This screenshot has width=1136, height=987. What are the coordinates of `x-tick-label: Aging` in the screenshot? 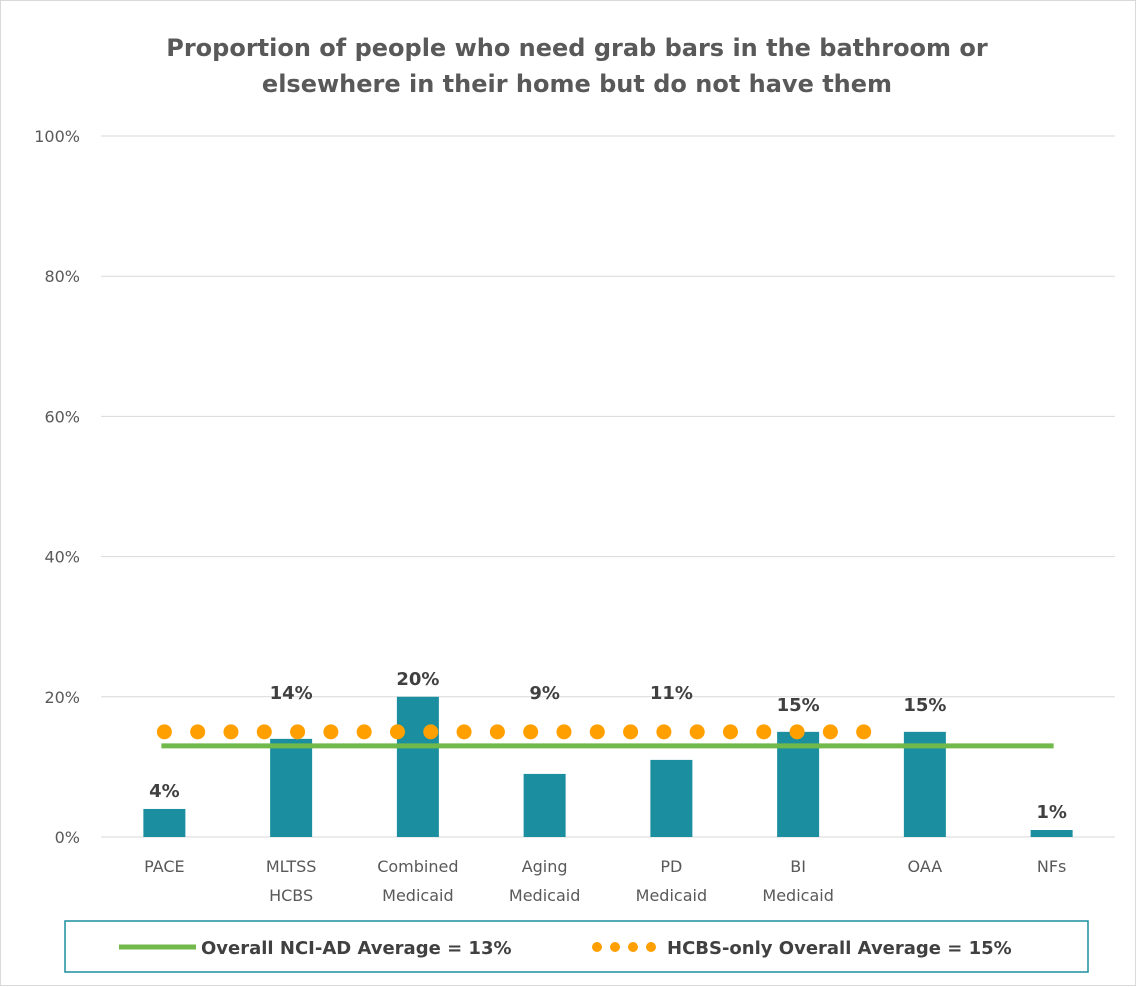 It's located at (545, 866).